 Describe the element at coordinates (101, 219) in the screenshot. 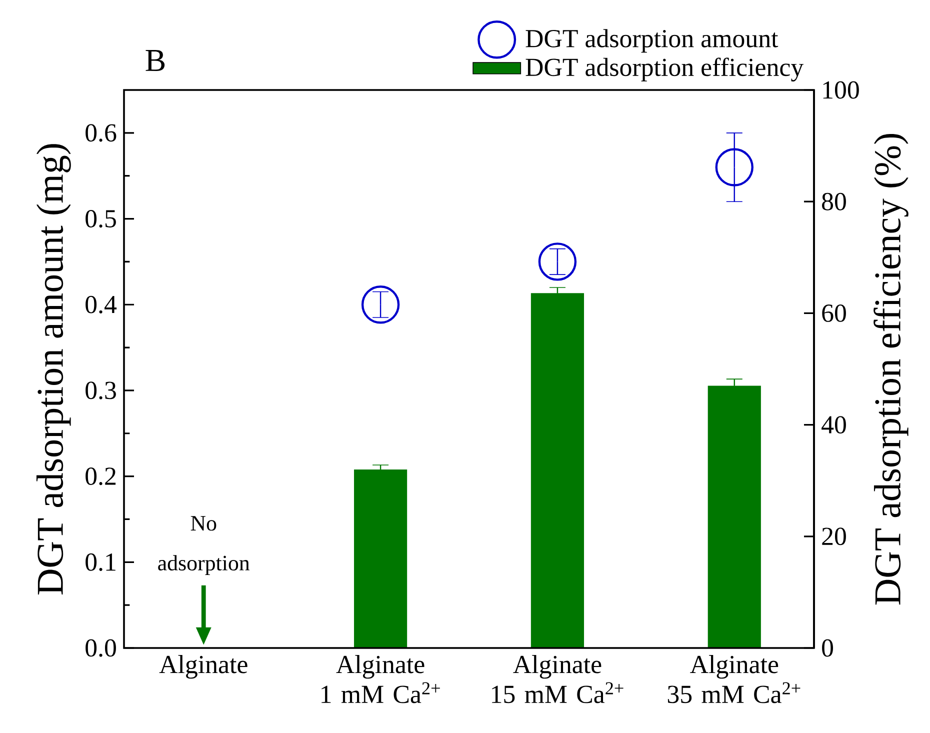

I see `y-tick-label: 0.5` at that location.